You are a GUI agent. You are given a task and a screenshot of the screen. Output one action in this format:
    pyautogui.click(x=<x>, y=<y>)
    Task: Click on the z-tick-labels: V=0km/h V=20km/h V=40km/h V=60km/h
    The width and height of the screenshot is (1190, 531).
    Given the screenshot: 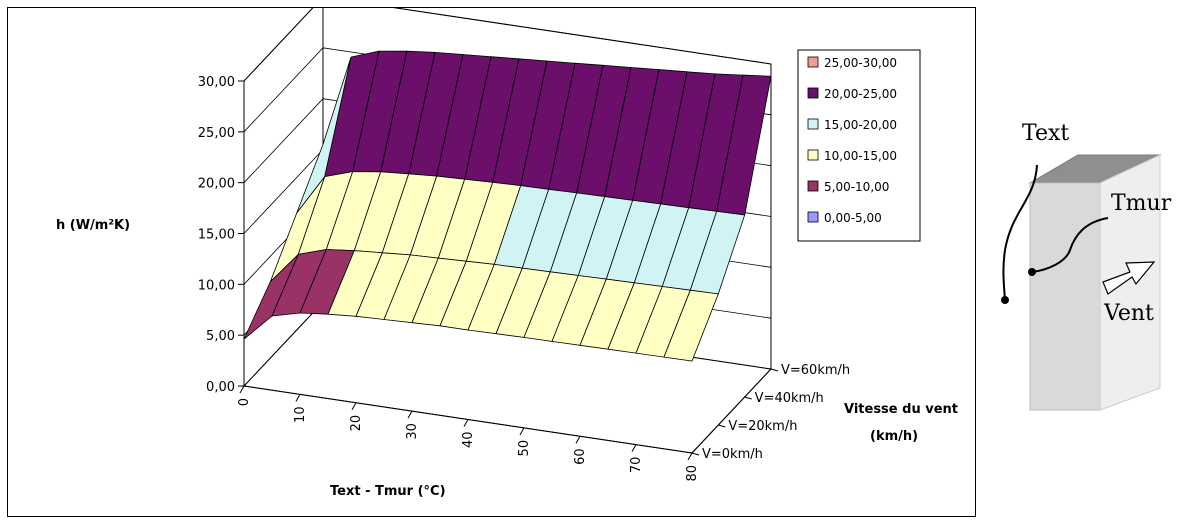 What is the action you would take?
    pyautogui.click(x=770, y=412)
    